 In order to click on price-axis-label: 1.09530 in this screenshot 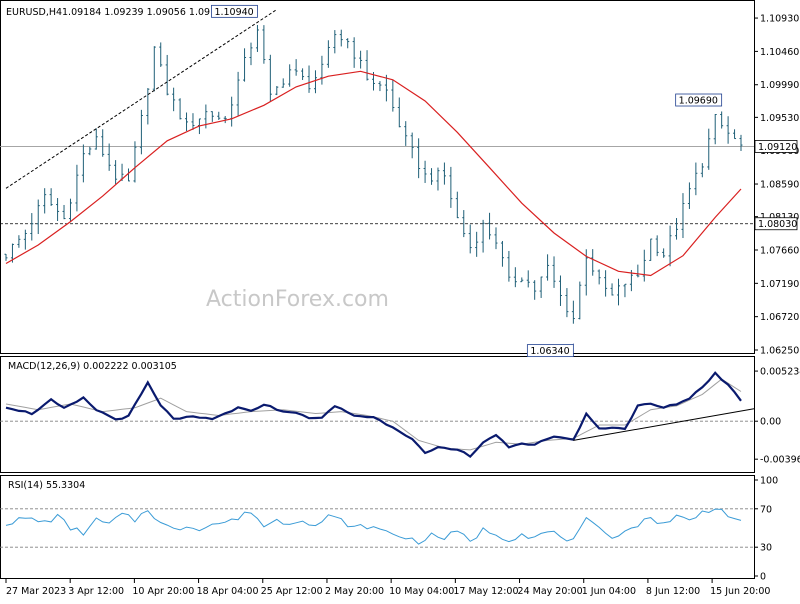, I will do `click(779, 118)`.